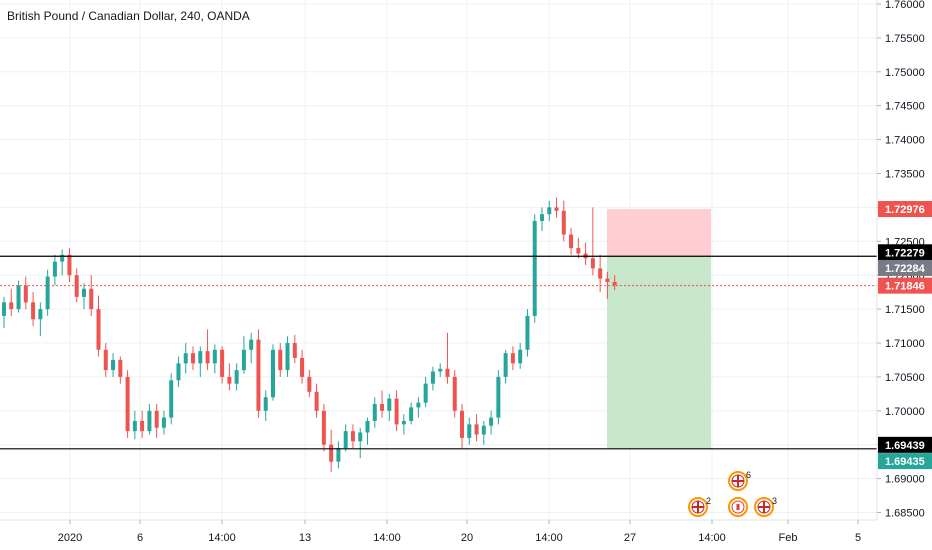 The image size is (932, 550). I want to click on position-zones, so click(659, 329).